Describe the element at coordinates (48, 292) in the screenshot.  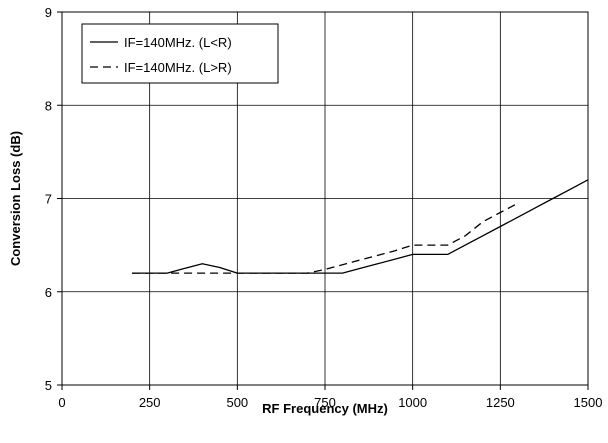
I see `y-tick-label: 6` at that location.